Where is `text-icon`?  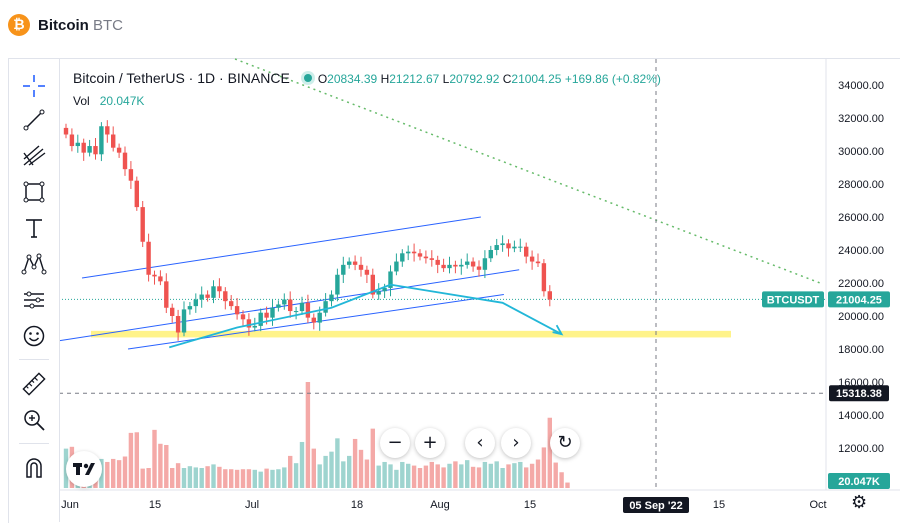 text-icon is located at coordinates (34, 228).